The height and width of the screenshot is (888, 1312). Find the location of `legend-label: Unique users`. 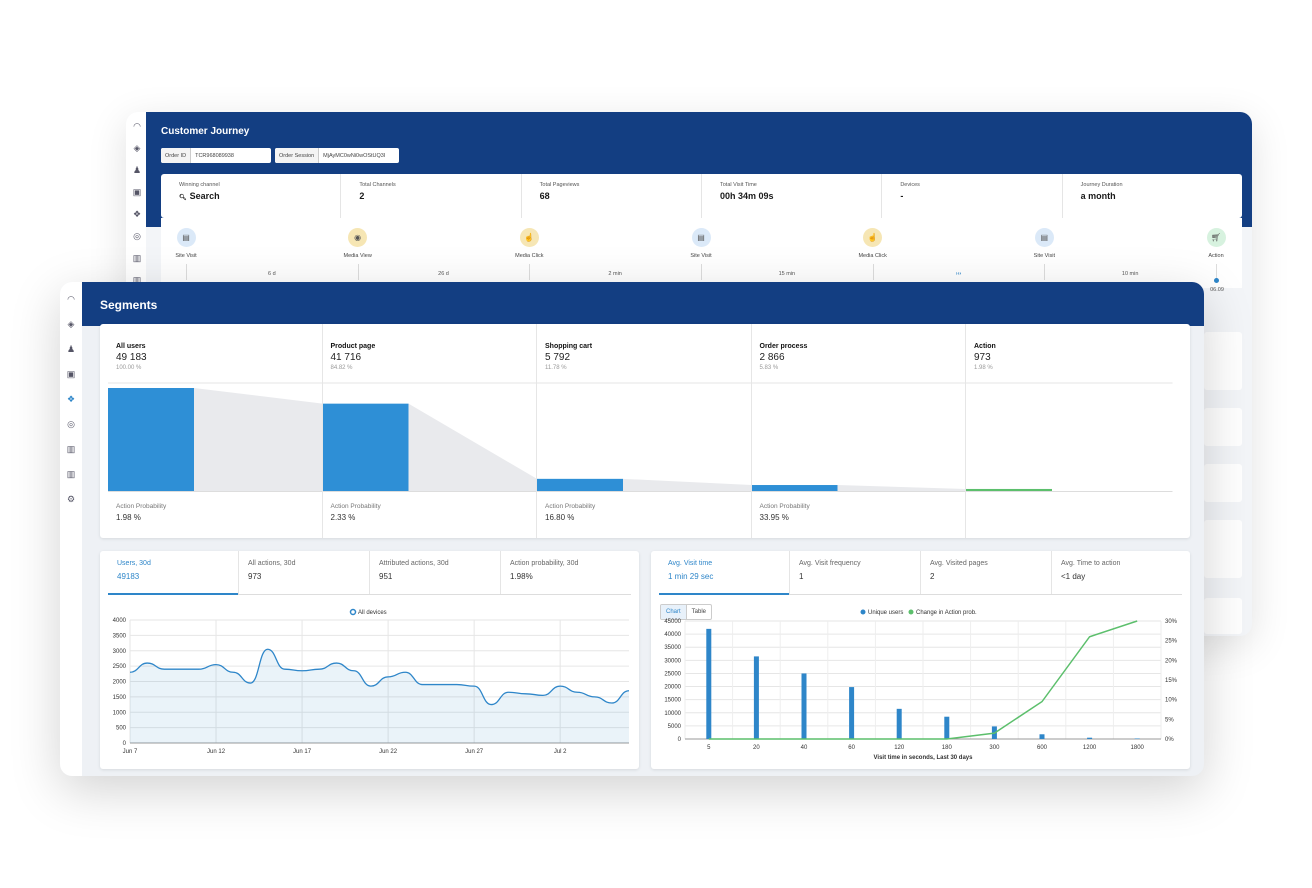

legend-label: Unique users is located at coordinates (885, 613).